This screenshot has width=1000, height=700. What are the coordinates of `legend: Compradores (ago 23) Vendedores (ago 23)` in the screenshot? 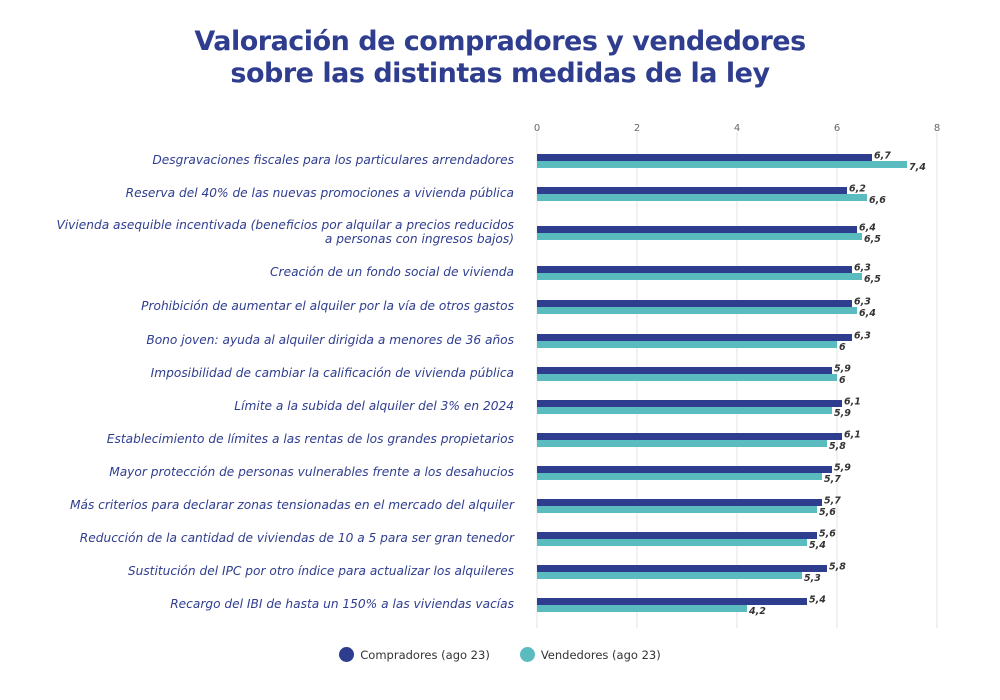 It's located at (500, 654).